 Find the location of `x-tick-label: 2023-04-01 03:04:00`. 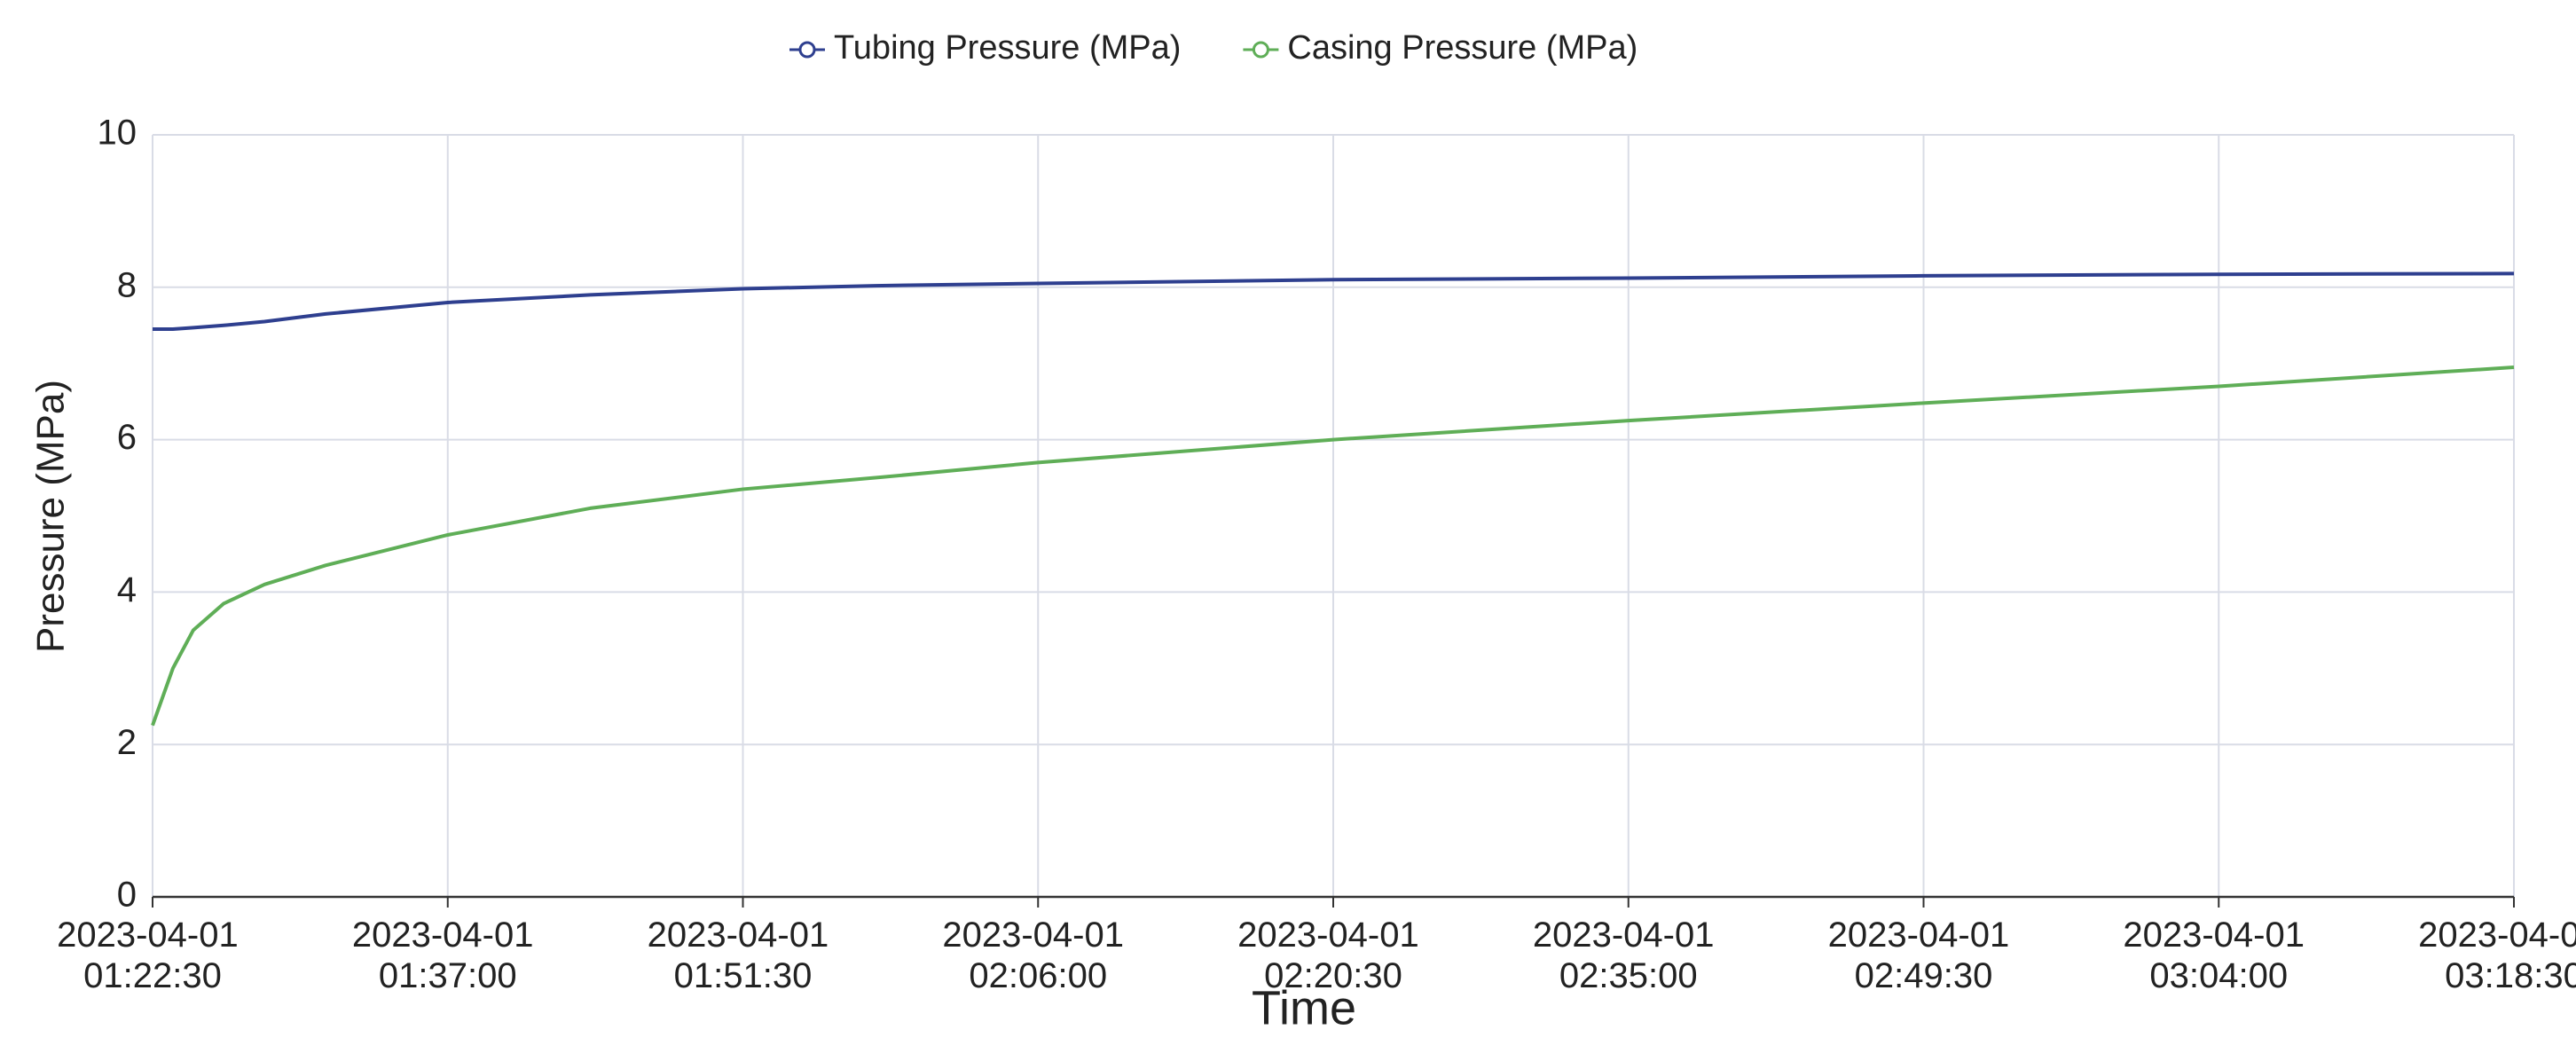

x-tick-label: 2023-04-01 03:04:00 is located at coordinates (2218, 955).